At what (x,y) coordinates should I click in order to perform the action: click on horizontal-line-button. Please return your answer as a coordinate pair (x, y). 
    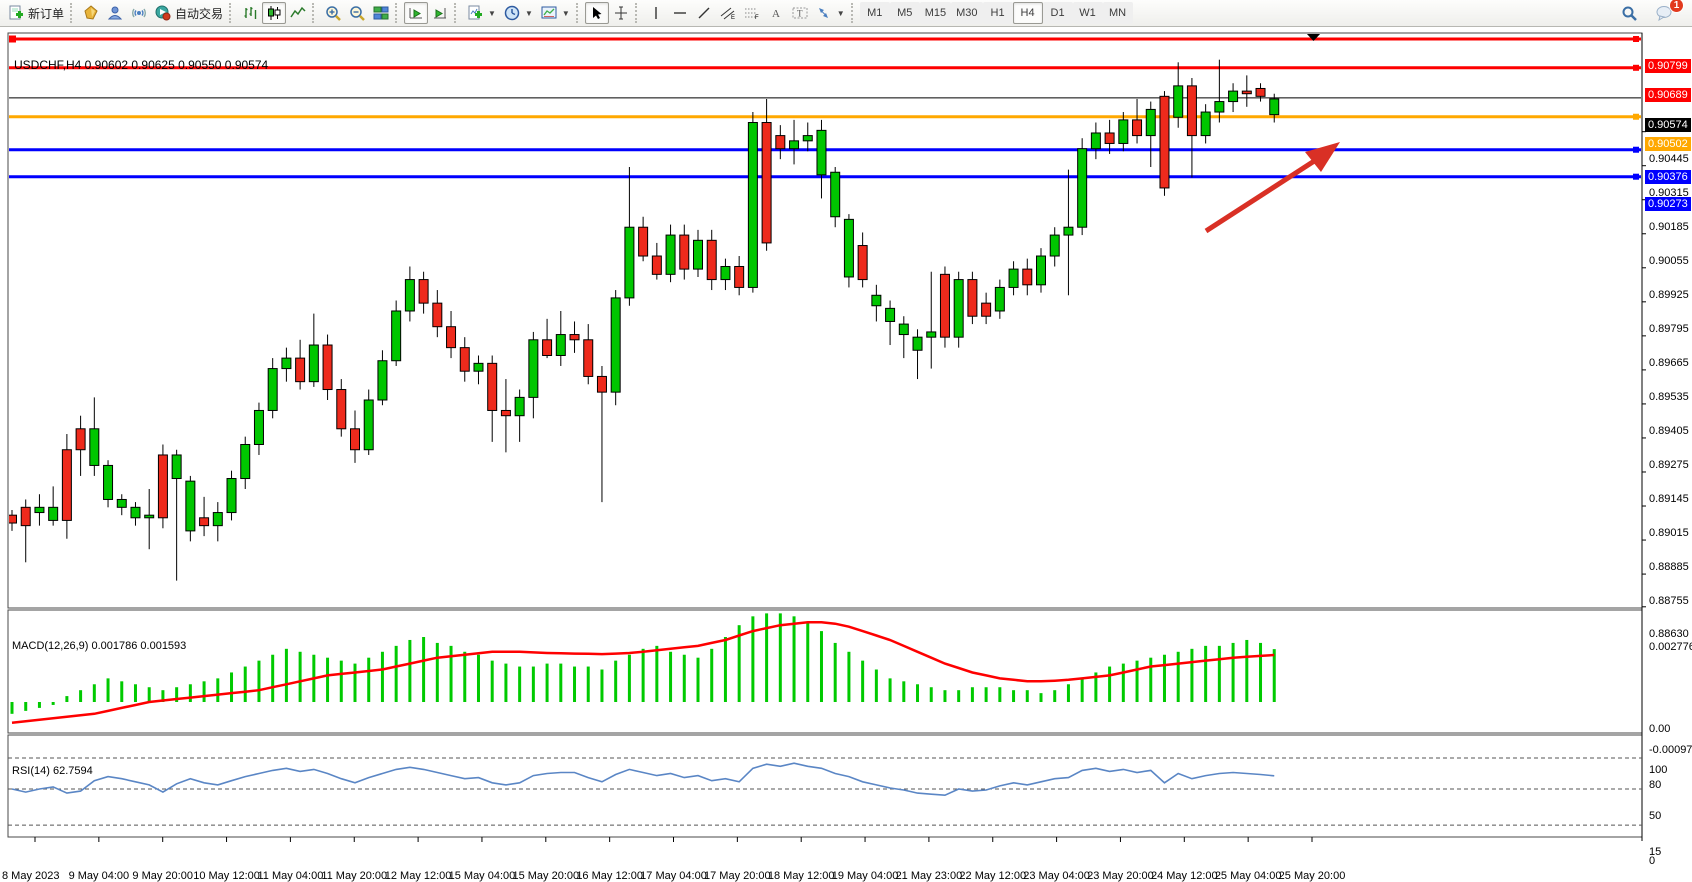
    Looking at the image, I should click on (680, 13).